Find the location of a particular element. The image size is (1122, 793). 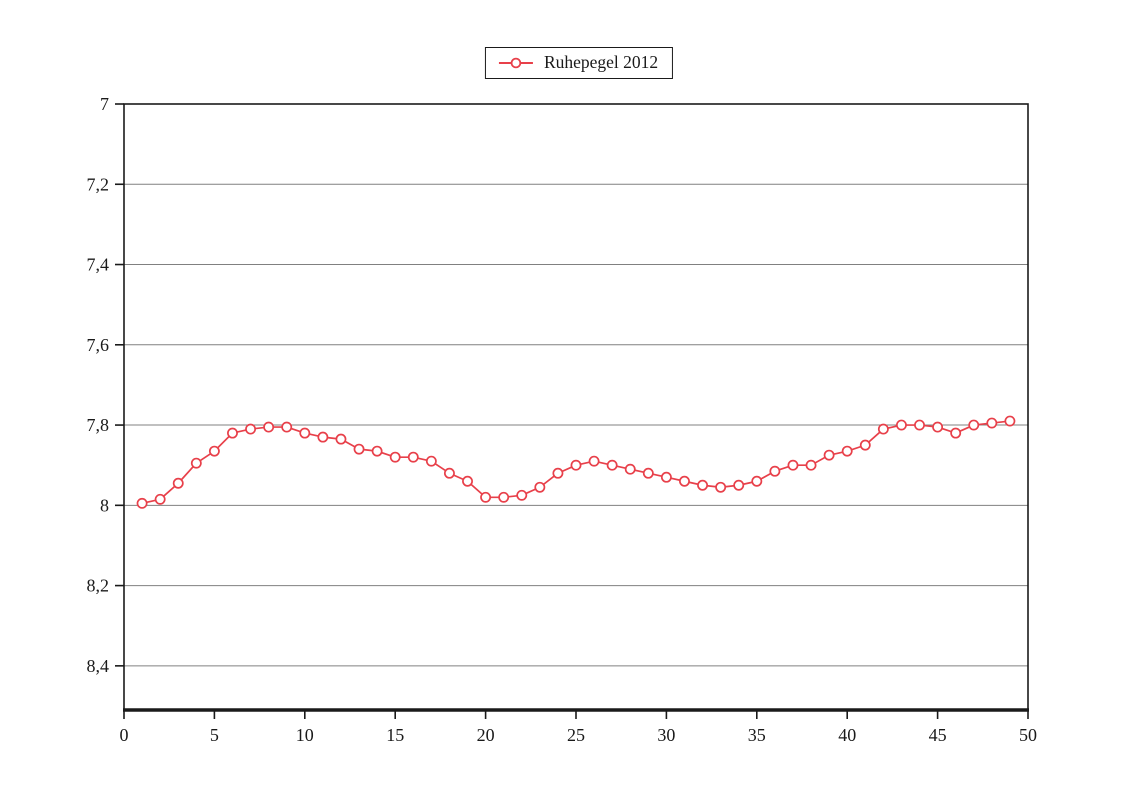

x-tick-label: 50 is located at coordinates (1028, 735).